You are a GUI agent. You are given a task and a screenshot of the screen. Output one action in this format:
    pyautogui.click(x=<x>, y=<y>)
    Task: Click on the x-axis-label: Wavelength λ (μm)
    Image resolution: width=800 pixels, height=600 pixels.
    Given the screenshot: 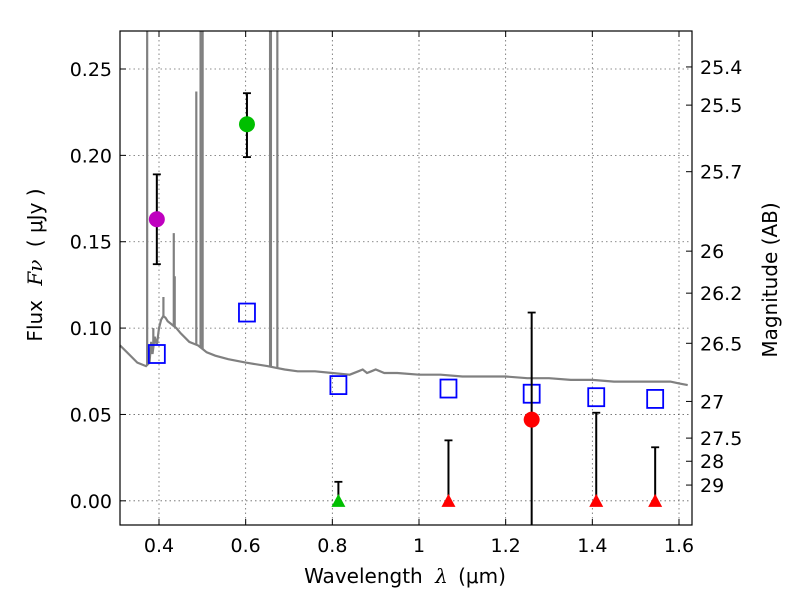 What is the action you would take?
    pyautogui.click(x=405, y=576)
    